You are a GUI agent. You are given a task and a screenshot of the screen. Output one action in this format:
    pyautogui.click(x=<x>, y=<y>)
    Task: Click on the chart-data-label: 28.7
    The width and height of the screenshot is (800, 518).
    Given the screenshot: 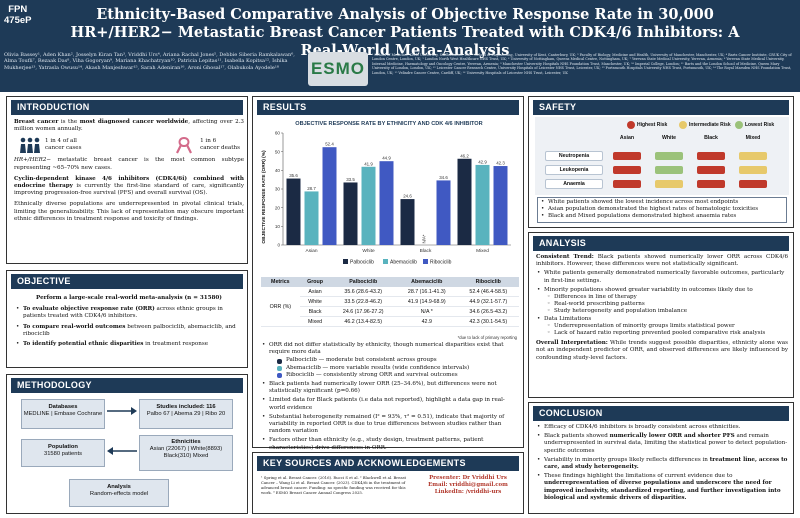 What is the action you would take?
    pyautogui.click(x=311, y=188)
    